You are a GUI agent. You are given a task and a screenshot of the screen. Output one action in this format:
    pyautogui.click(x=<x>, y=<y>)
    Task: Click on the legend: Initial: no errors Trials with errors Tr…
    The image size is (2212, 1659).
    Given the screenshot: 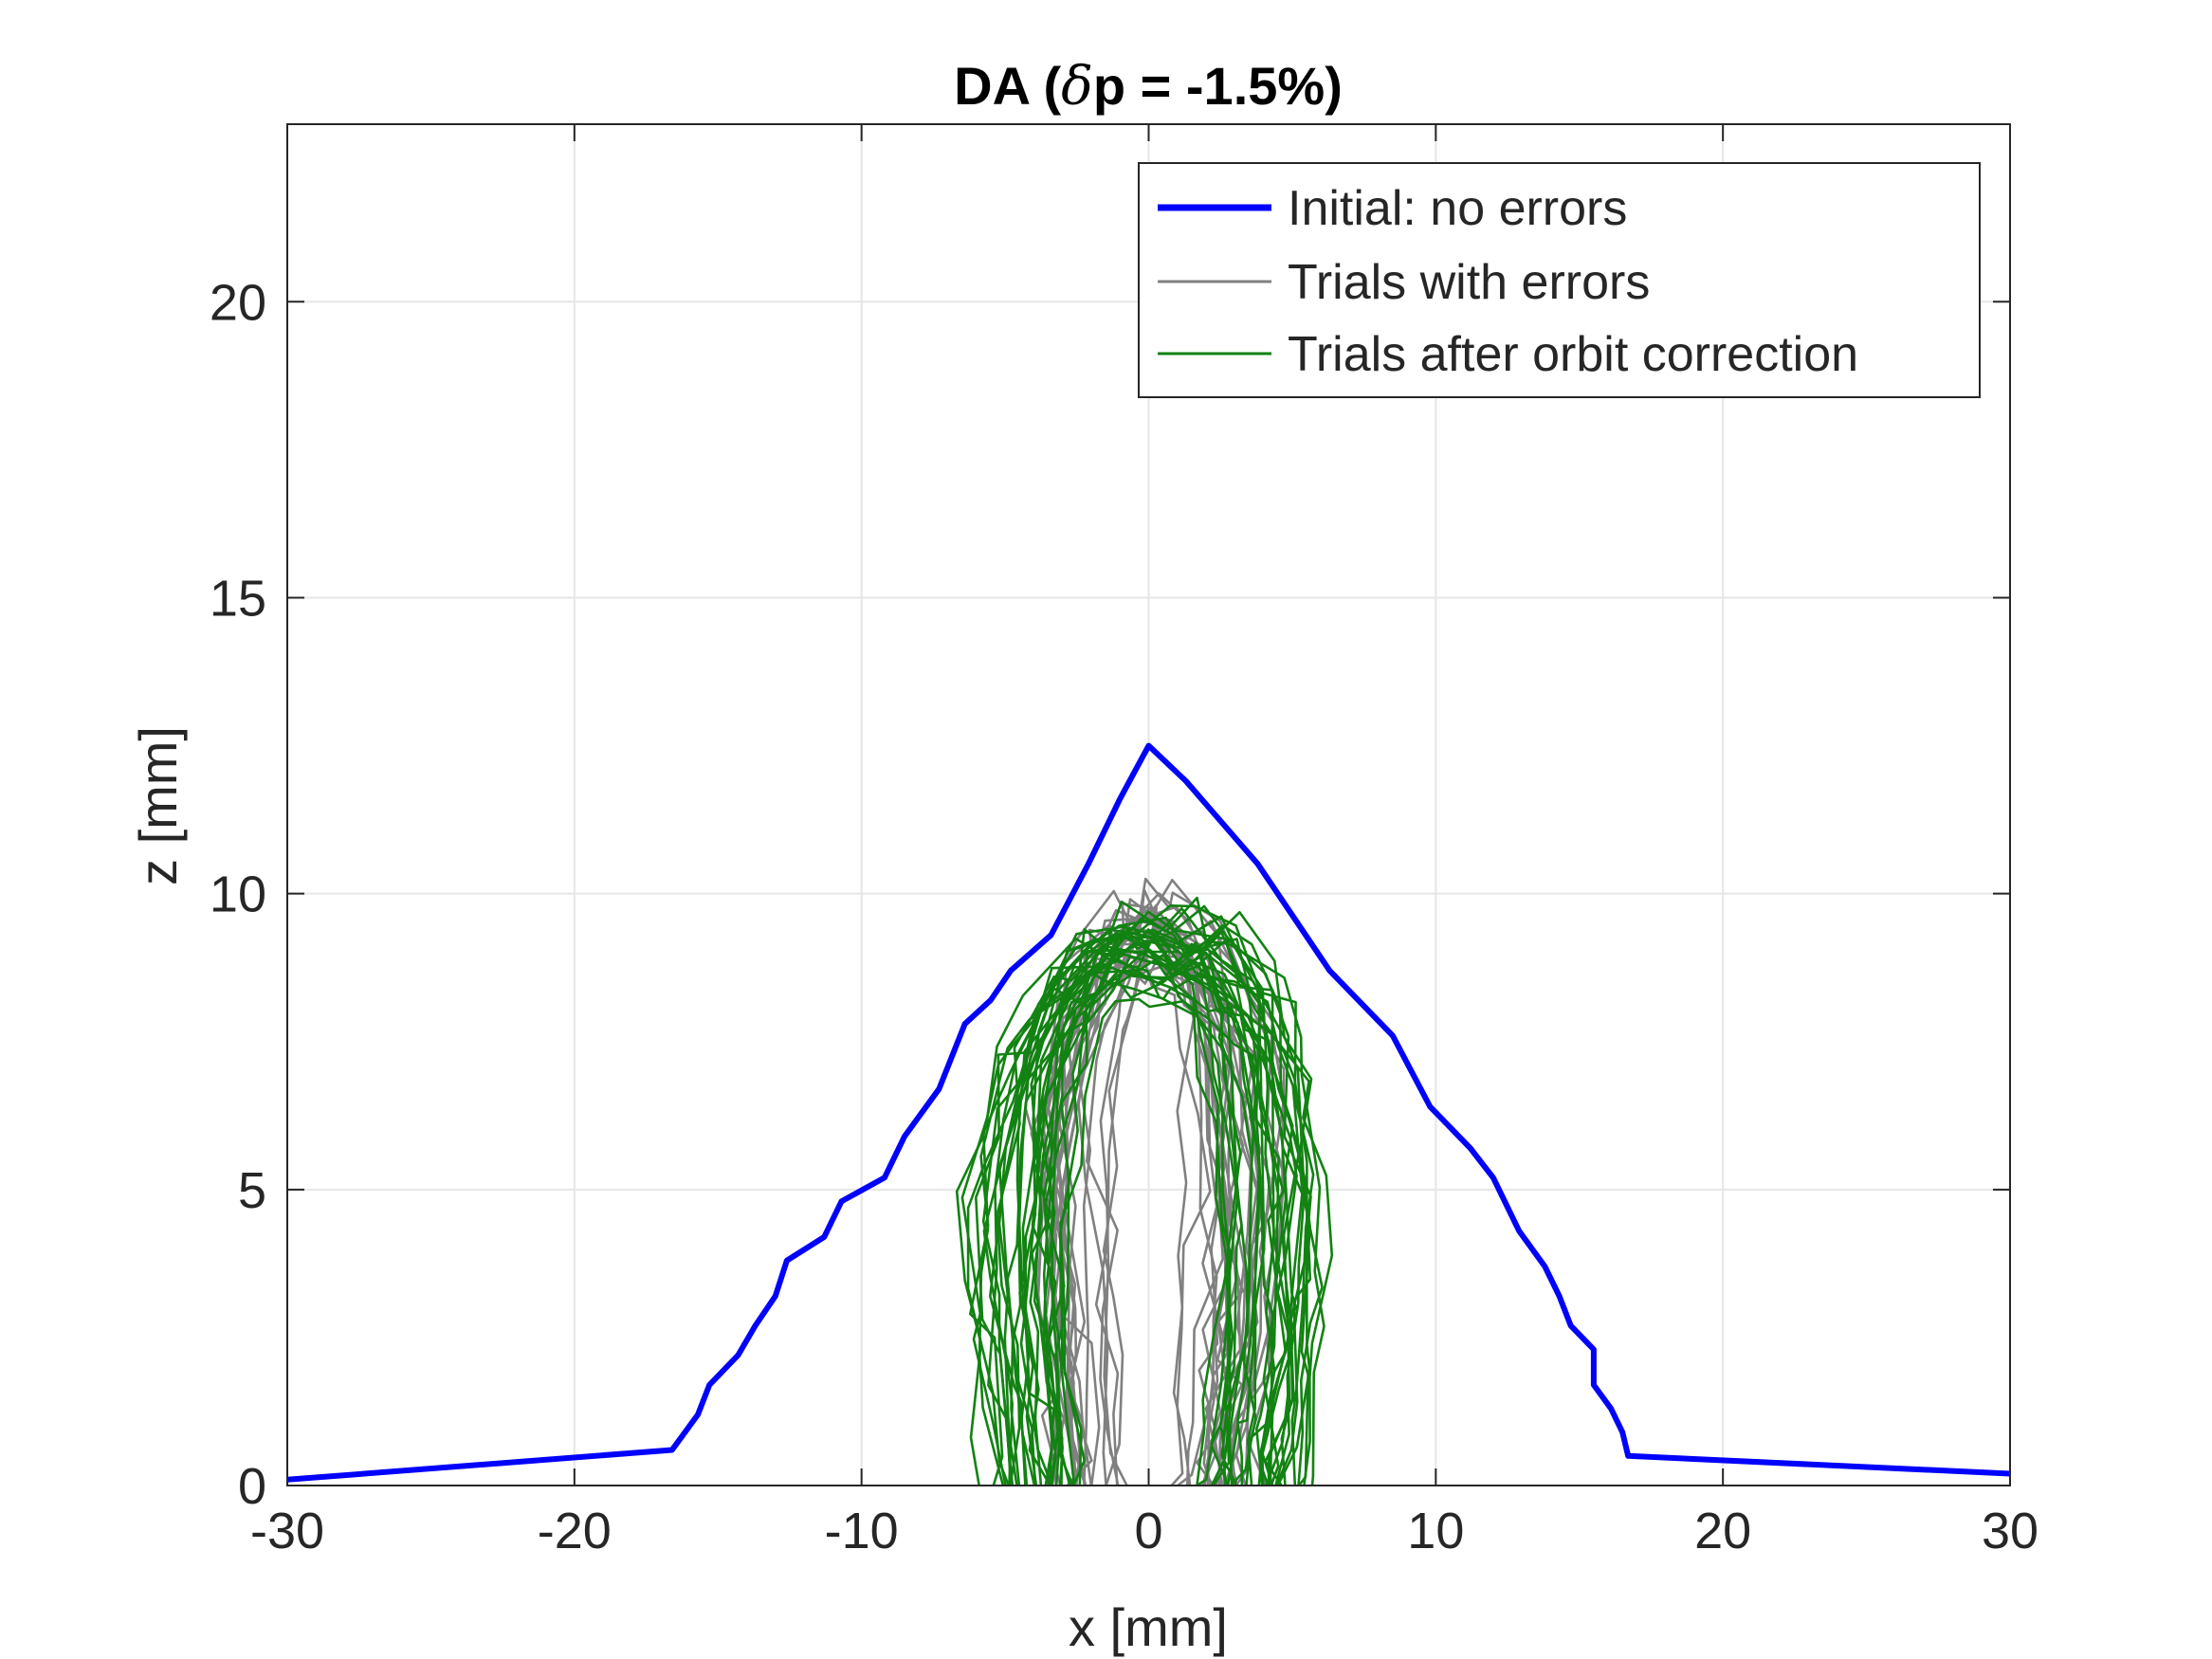 What is the action you would take?
    pyautogui.click(x=1559, y=280)
    